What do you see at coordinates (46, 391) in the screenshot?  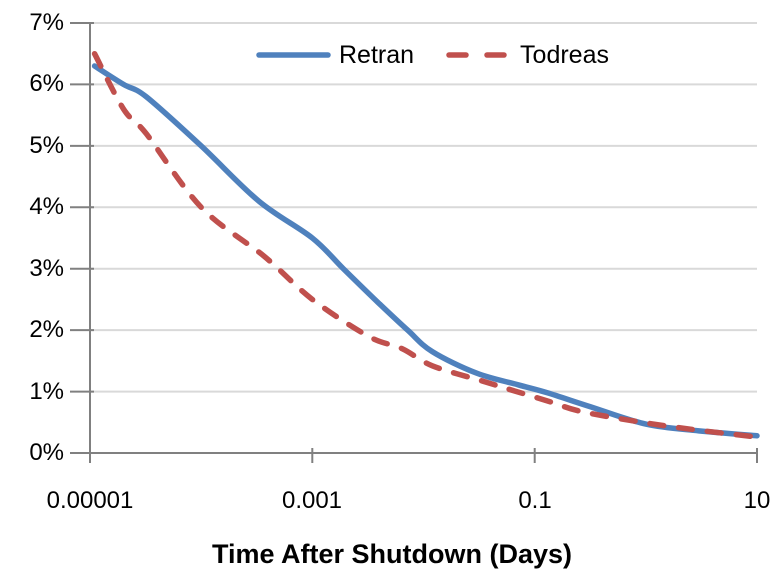 I see `y-tick-label-1%: 1%` at bounding box center [46, 391].